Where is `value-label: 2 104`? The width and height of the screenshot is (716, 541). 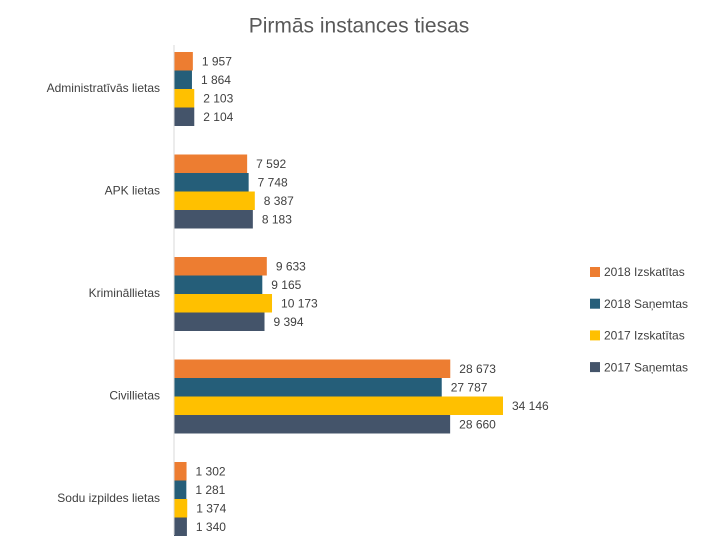 value-label: 2 104 is located at coordinates (218, 117).